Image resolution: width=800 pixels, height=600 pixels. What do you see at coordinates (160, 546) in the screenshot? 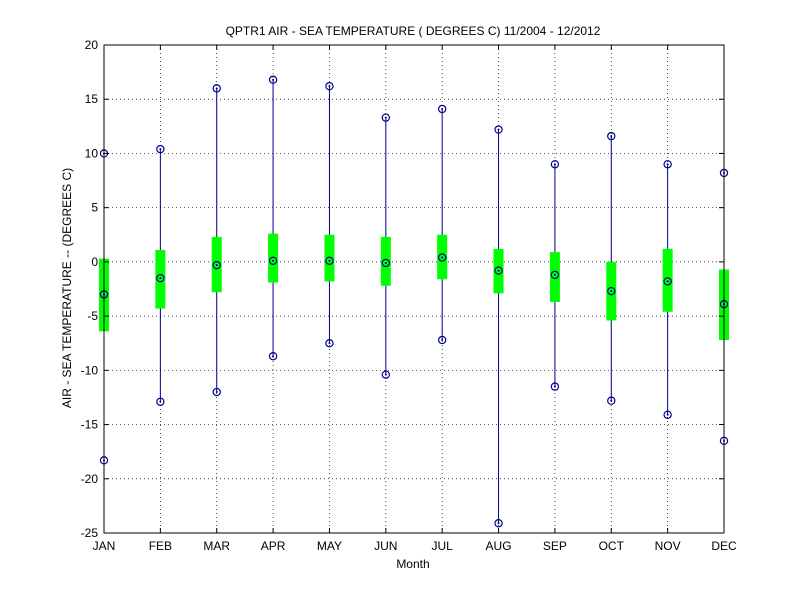
I see `x-tick-label: FEB` at bounding box center [160, 546].